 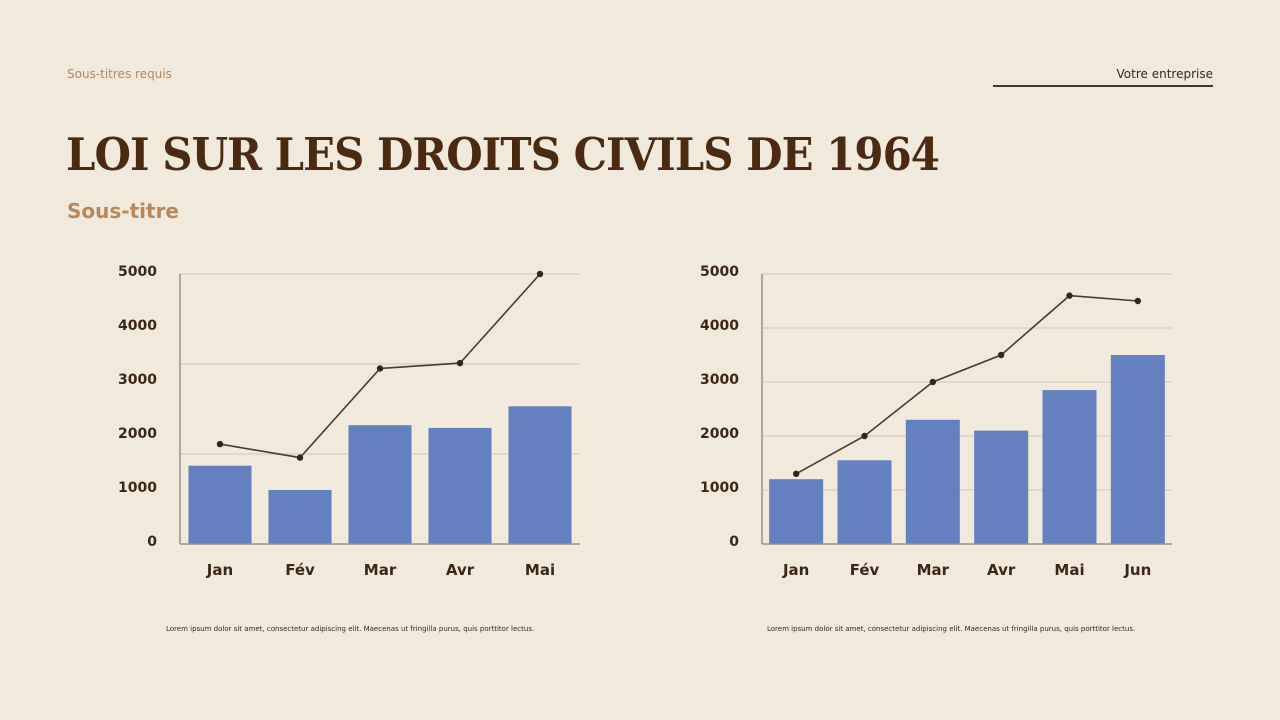 I want to click on required-subtitles-label: Sous-titres requis, so click(x=119, y=74).